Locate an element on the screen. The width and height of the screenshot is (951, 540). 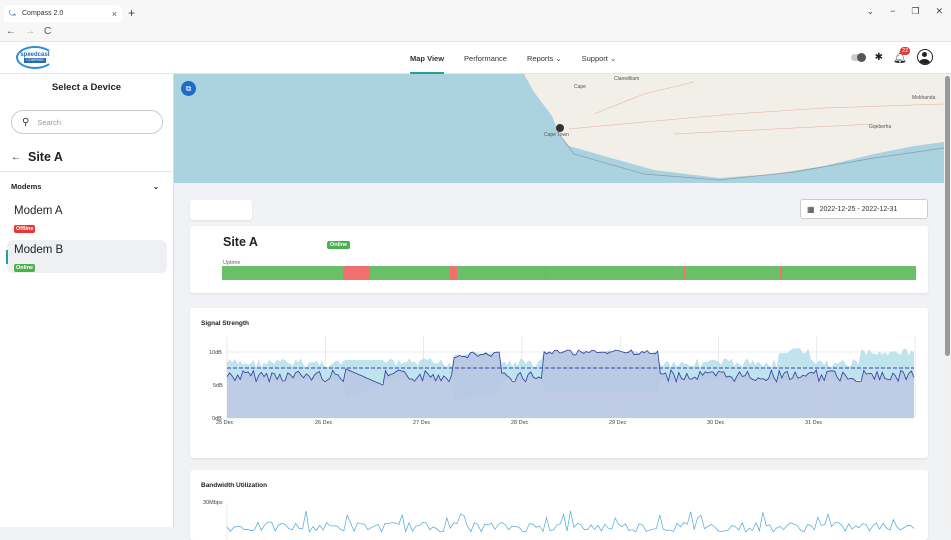
bandwidth-chart-plot is located at coordinates (570, 521).